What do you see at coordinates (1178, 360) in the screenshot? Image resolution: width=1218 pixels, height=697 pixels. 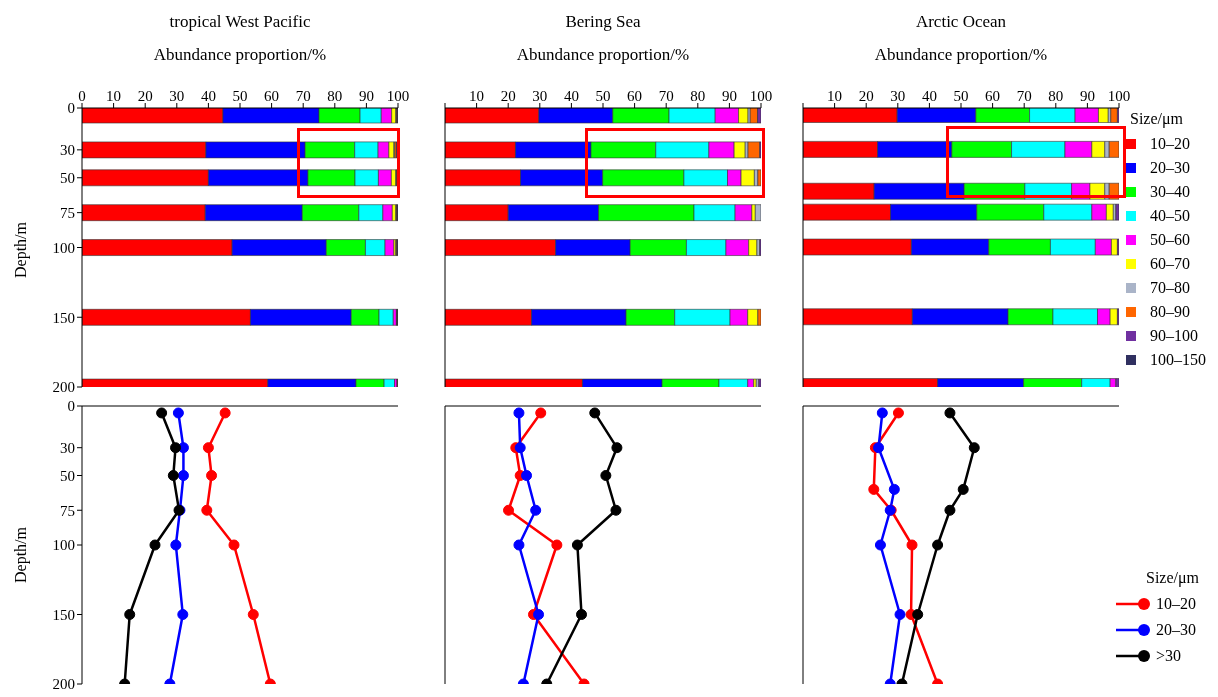 I see `legend-label: 100–150` at bounding box center [1178, 360].